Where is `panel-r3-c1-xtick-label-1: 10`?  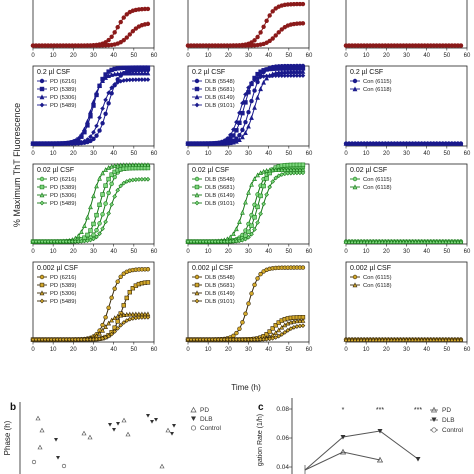 panel-r3-c1-xtick-label-1: 10 is located at coordinates (208, 350).